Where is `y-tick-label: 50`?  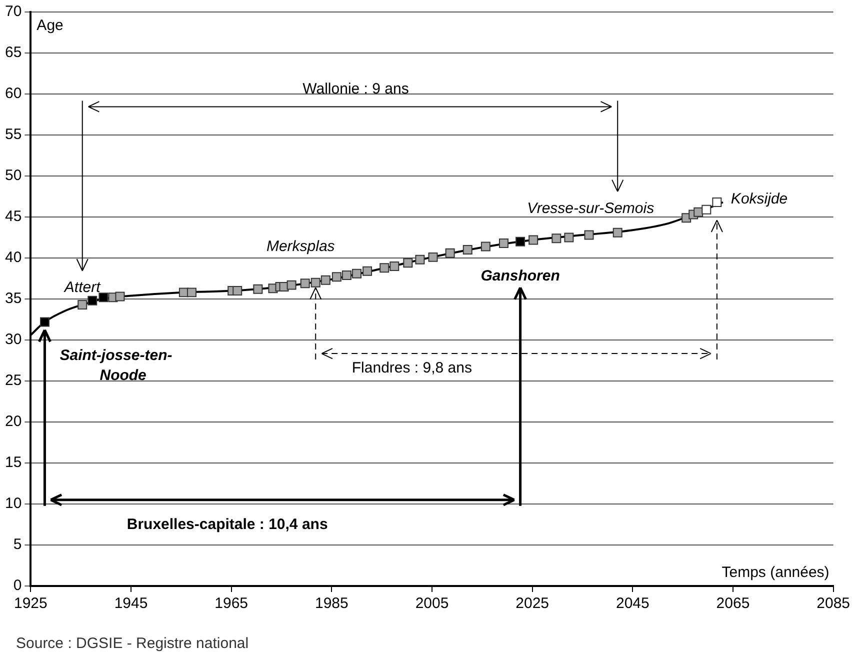 y-tick-label: 50 is located at coordinates (13, 175).